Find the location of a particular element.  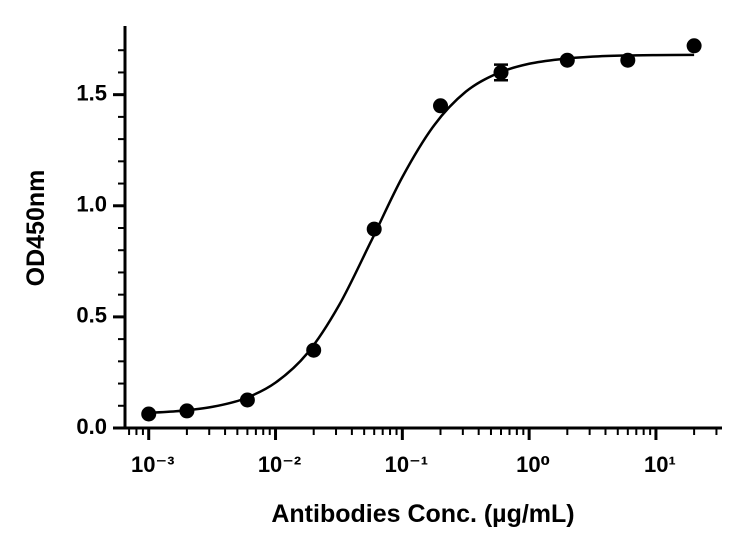

x-tick-label: 10⁻¹ is located at coordinates (406, 464).